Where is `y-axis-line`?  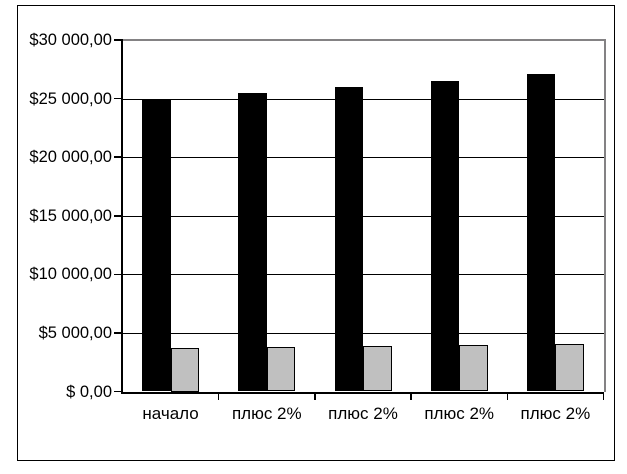 y-axis-line is located at coordinates (121, 216).